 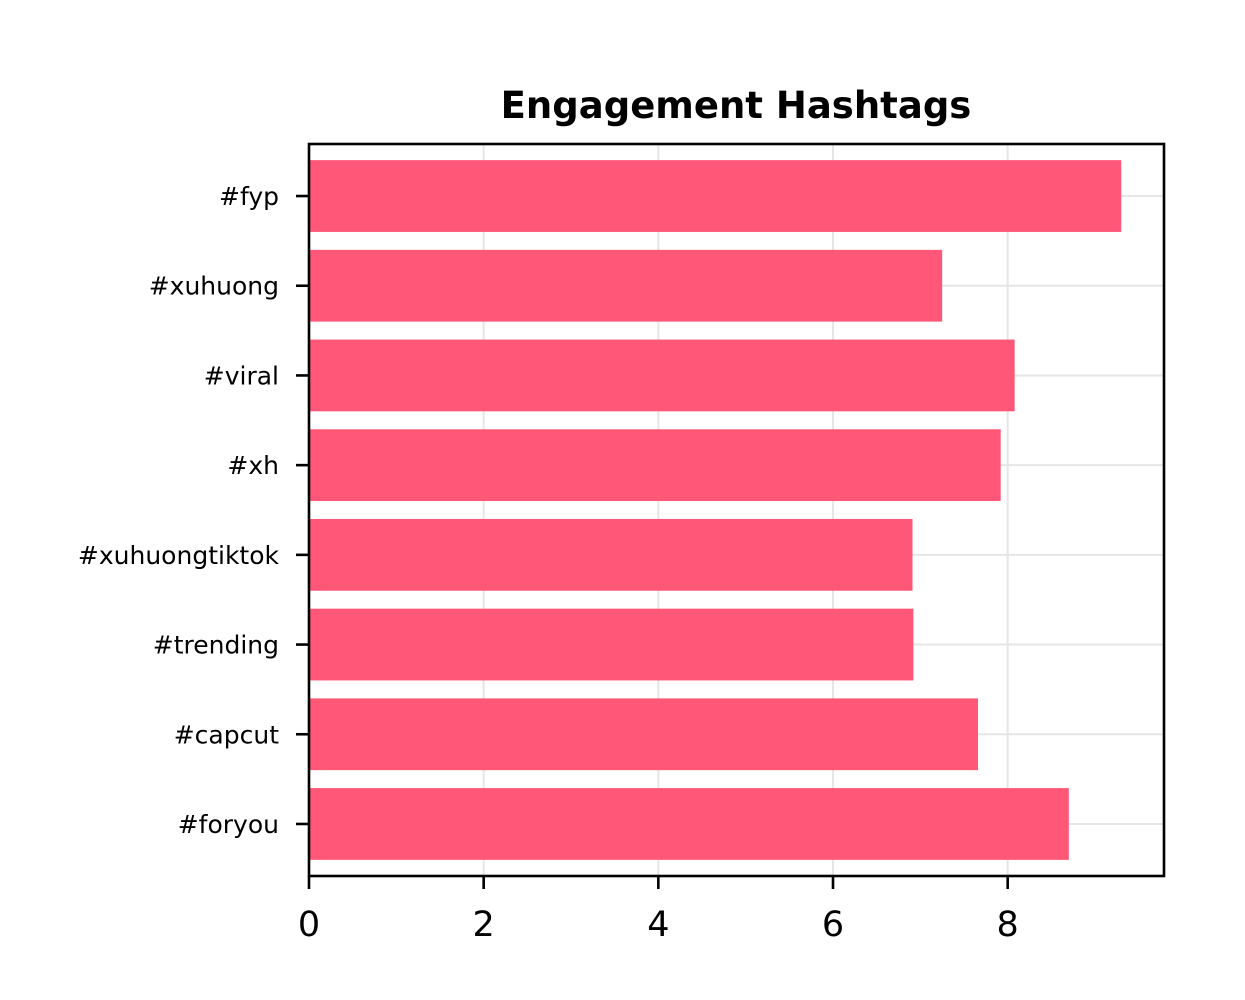 What do you see at coordinates (249, 196) in the screenshot?
I see `y-tick-label-fyp: #fyp` at bounding box center [249, 196].